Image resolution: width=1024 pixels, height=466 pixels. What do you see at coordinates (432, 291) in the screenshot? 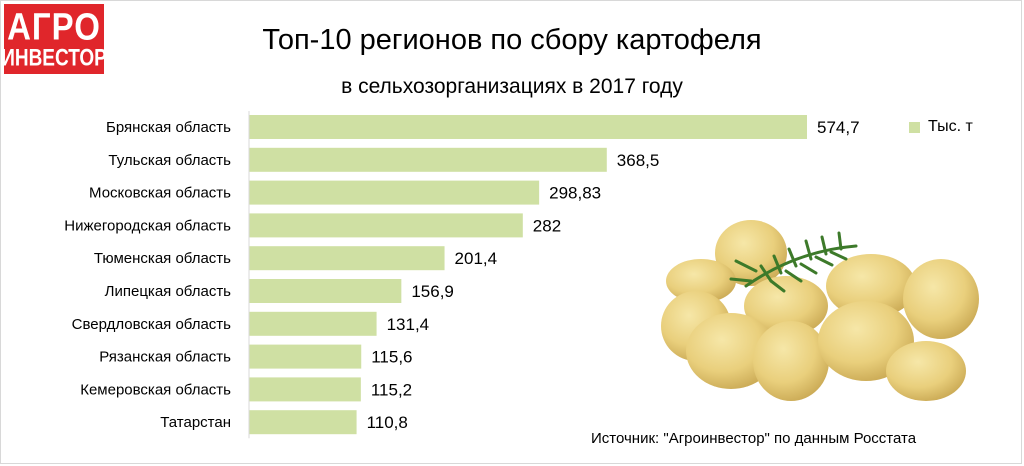
I see `value-label: 156,9` at bounding box center [432, 291].